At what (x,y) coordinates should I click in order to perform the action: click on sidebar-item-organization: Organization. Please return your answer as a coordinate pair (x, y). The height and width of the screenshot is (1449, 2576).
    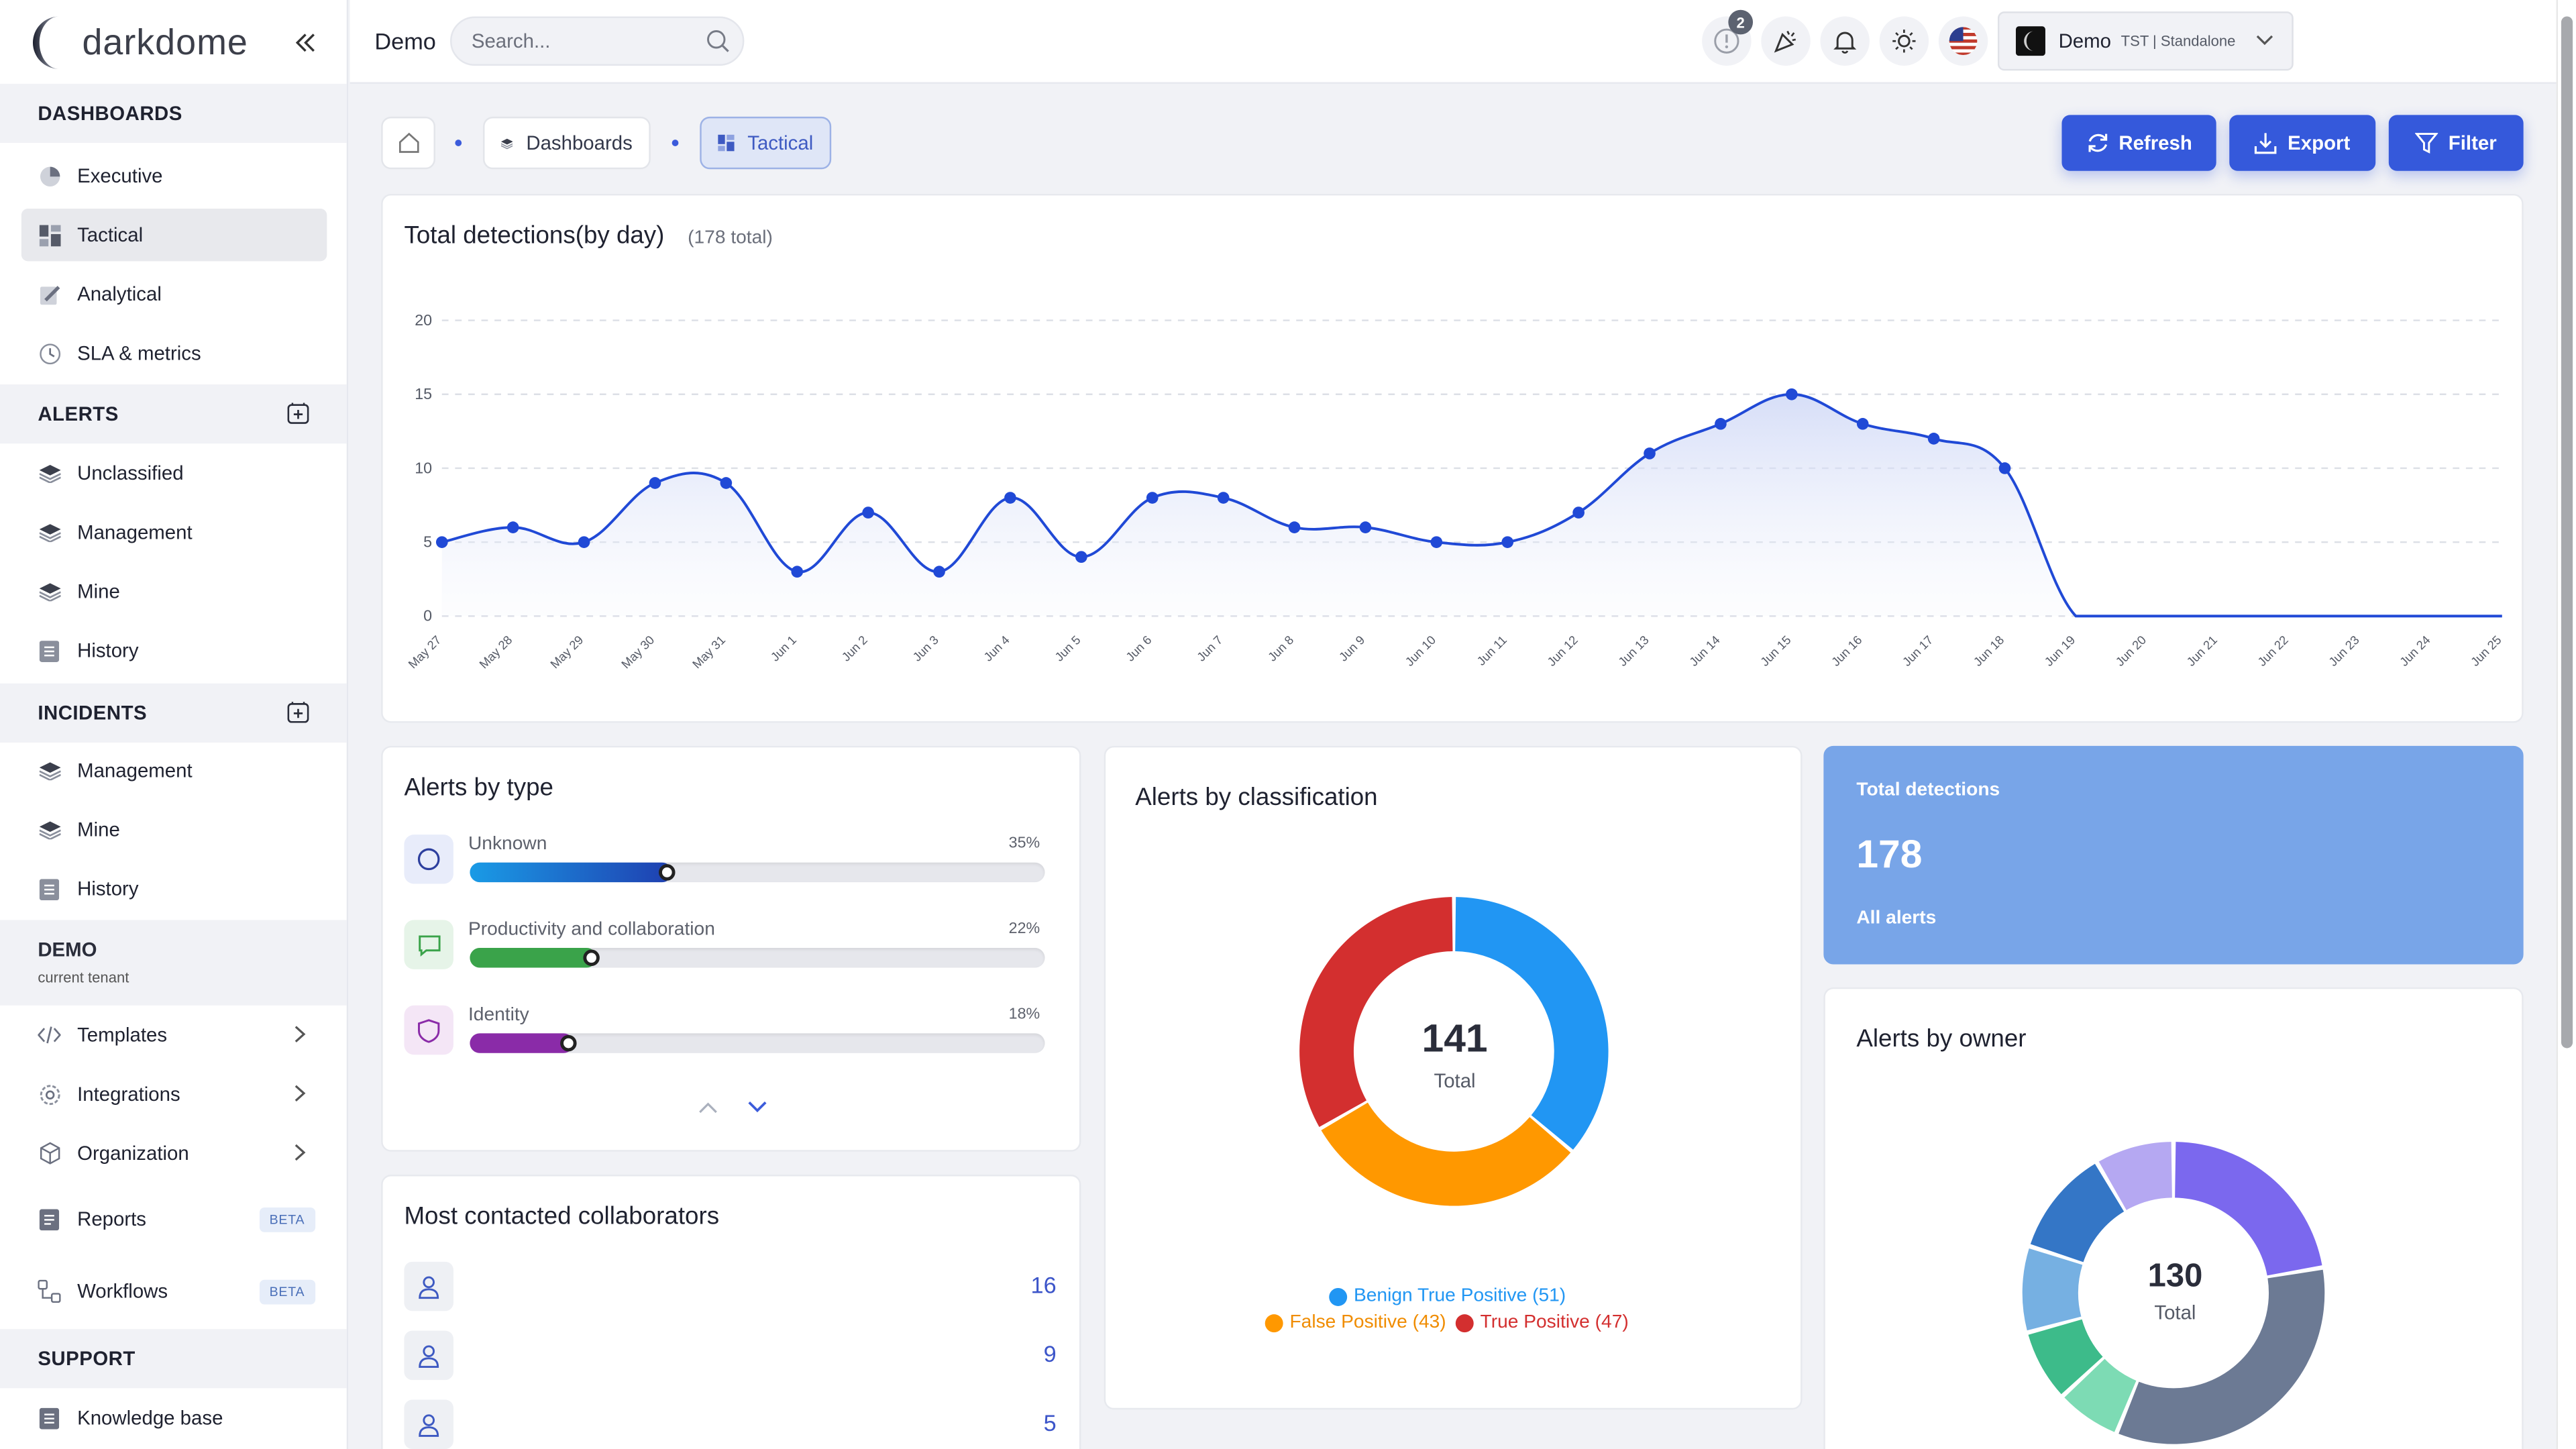
    Looking at the image, I should click on (174, 1153).